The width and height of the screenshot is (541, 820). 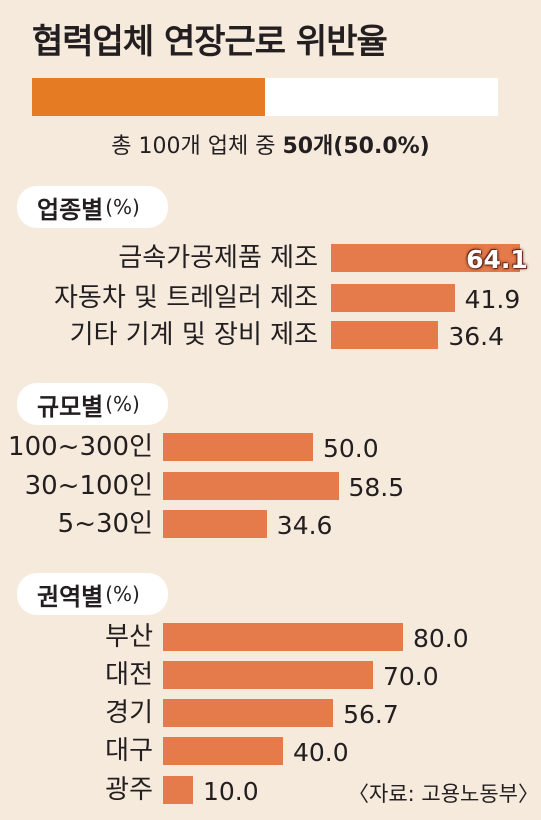 I want to click on category-label: 금속가공제품 제조, so click(x=218, y=258).